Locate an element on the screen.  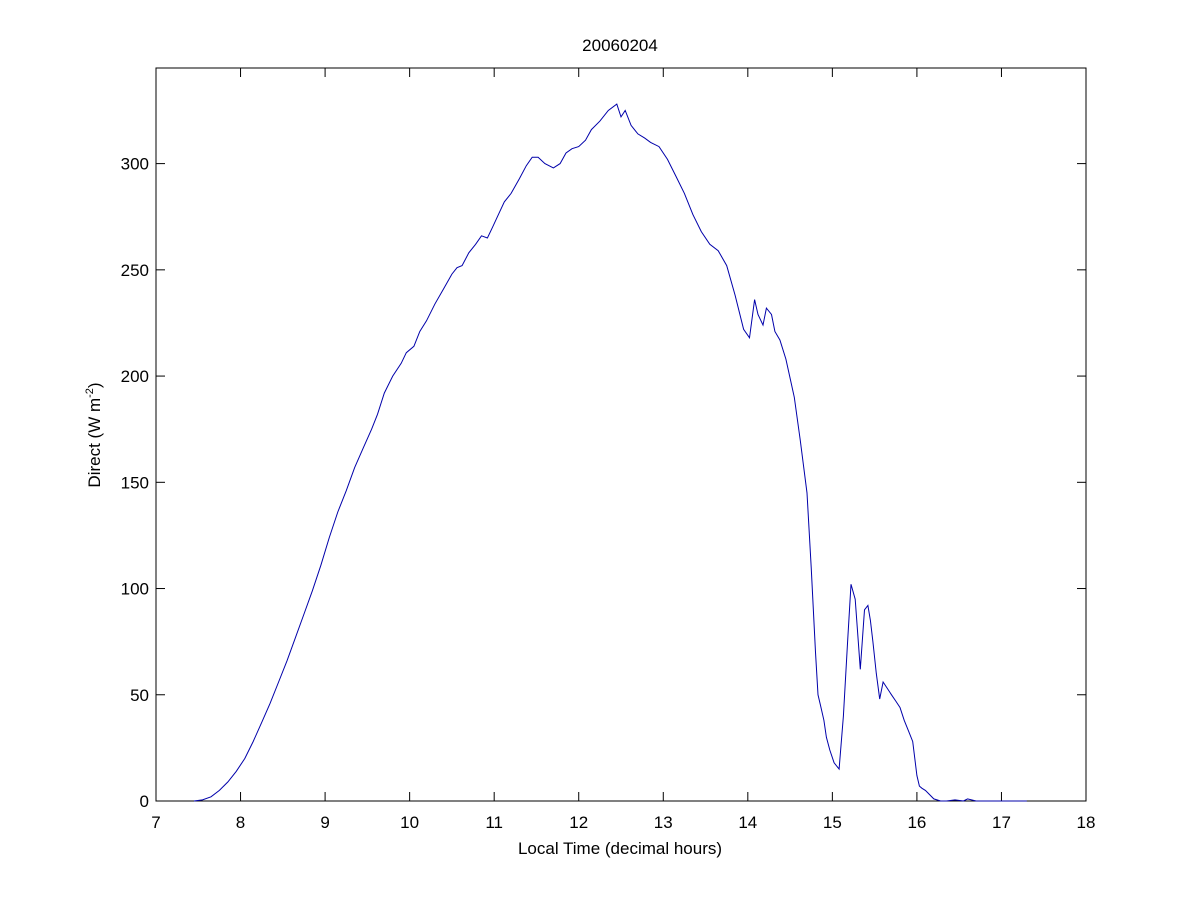
y-axis-label-close: ) is located at coordinates (94, 385).